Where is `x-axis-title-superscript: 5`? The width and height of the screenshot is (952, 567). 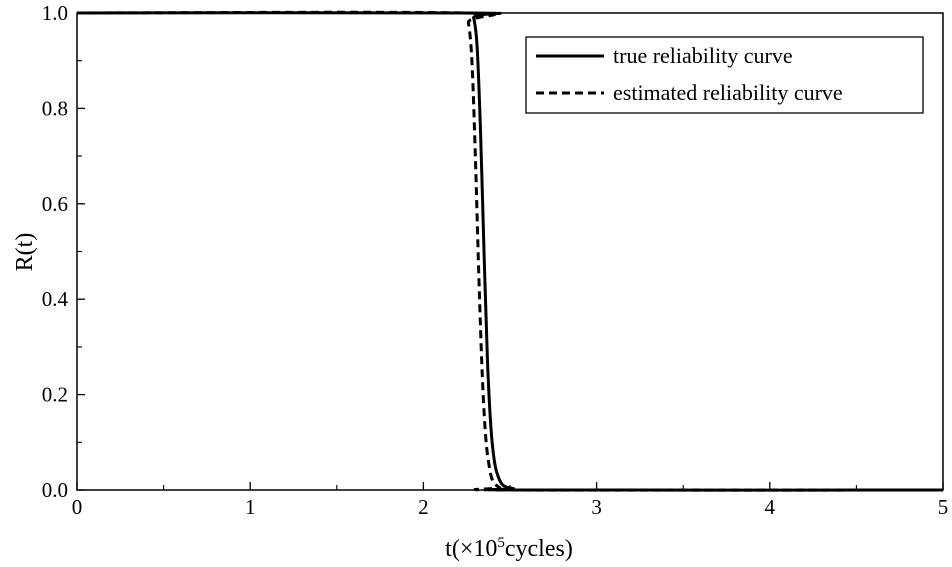 x-axis-title-superscript: 5 is located at coordinates (501, 543).